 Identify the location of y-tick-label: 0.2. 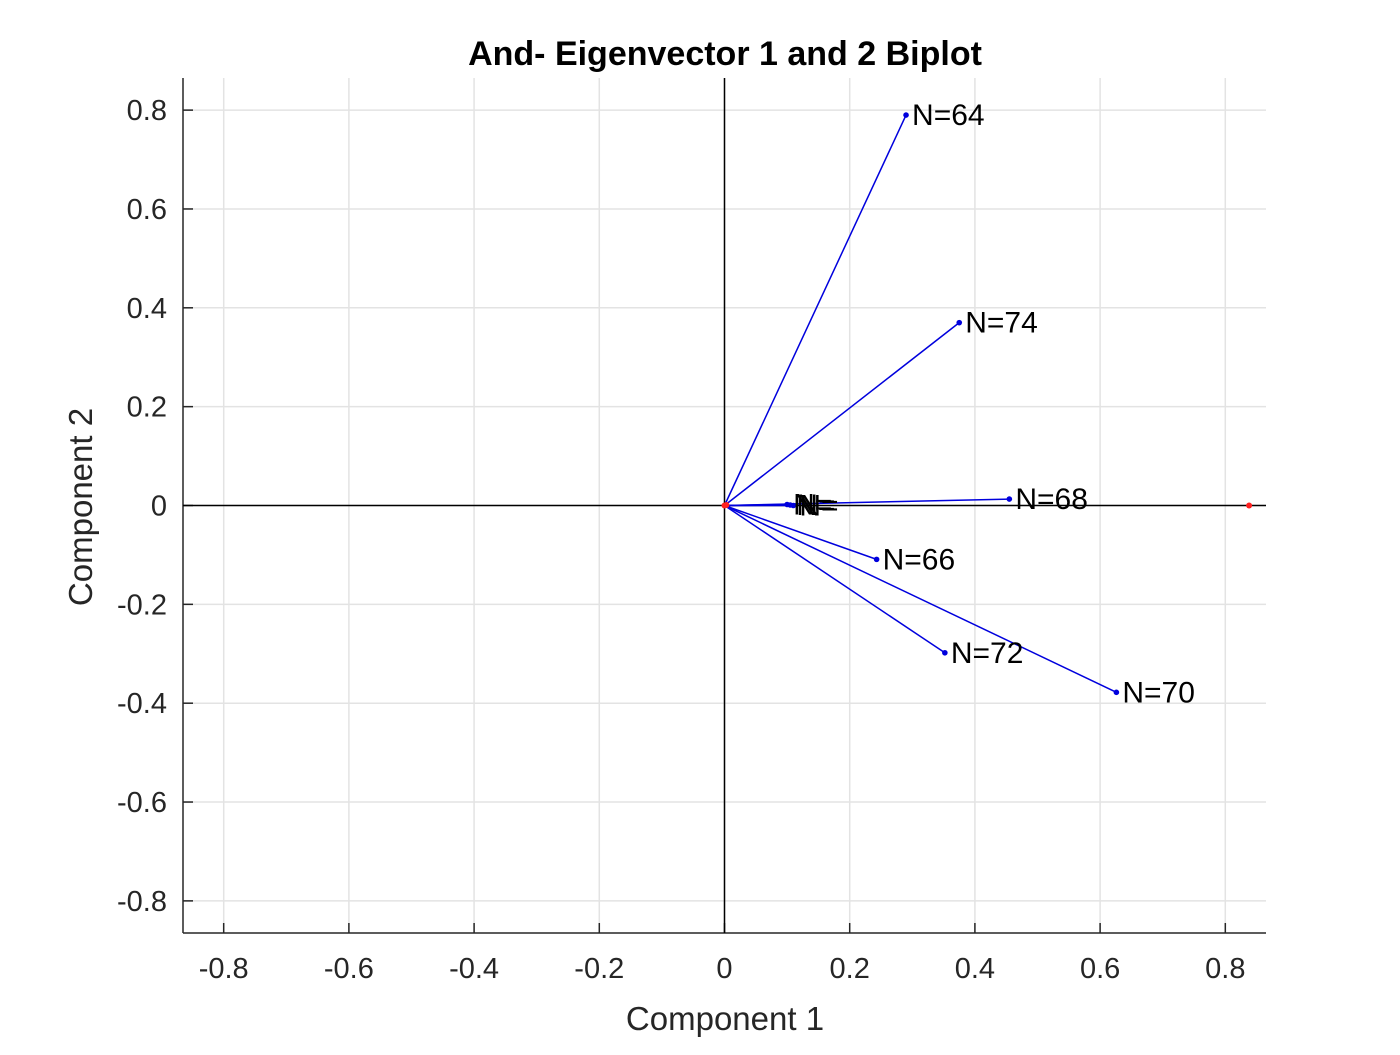
(147, 408).